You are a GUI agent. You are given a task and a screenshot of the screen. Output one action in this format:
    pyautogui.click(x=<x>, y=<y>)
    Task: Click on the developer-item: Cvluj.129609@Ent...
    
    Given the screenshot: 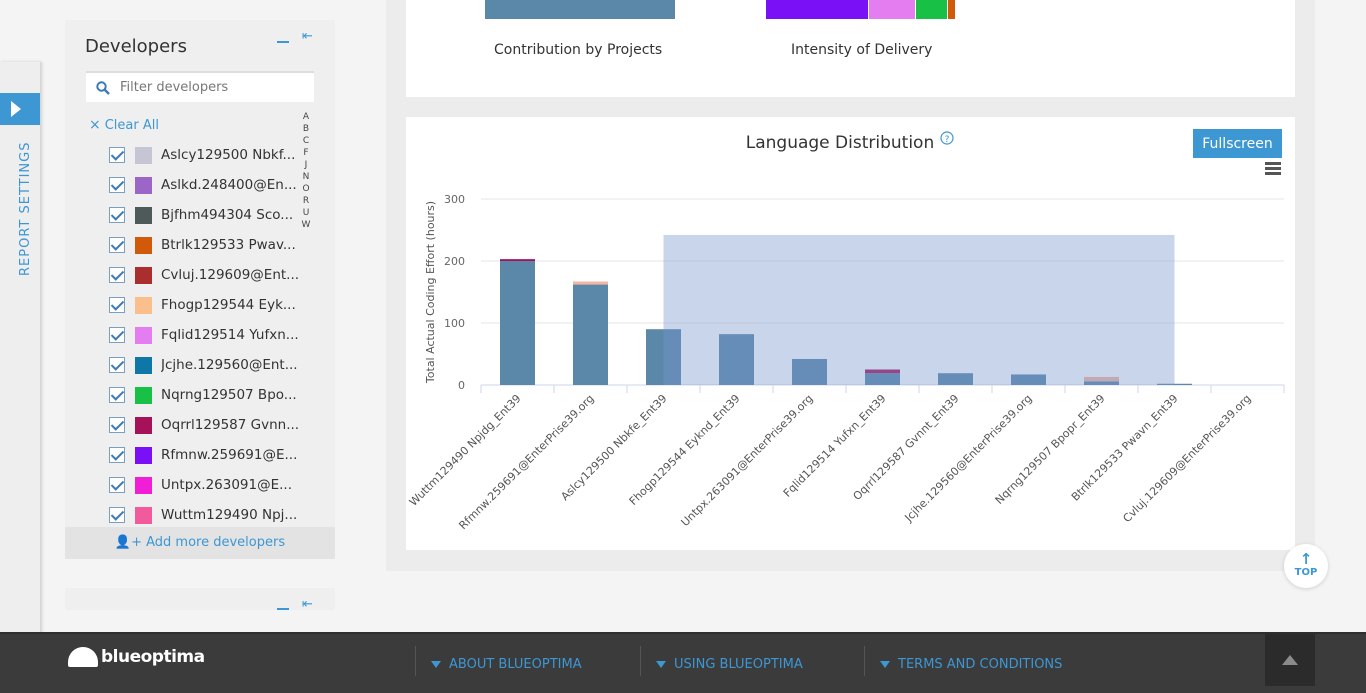 What is the action you would take?
    pyautogui.click(x=209, y=275)
    